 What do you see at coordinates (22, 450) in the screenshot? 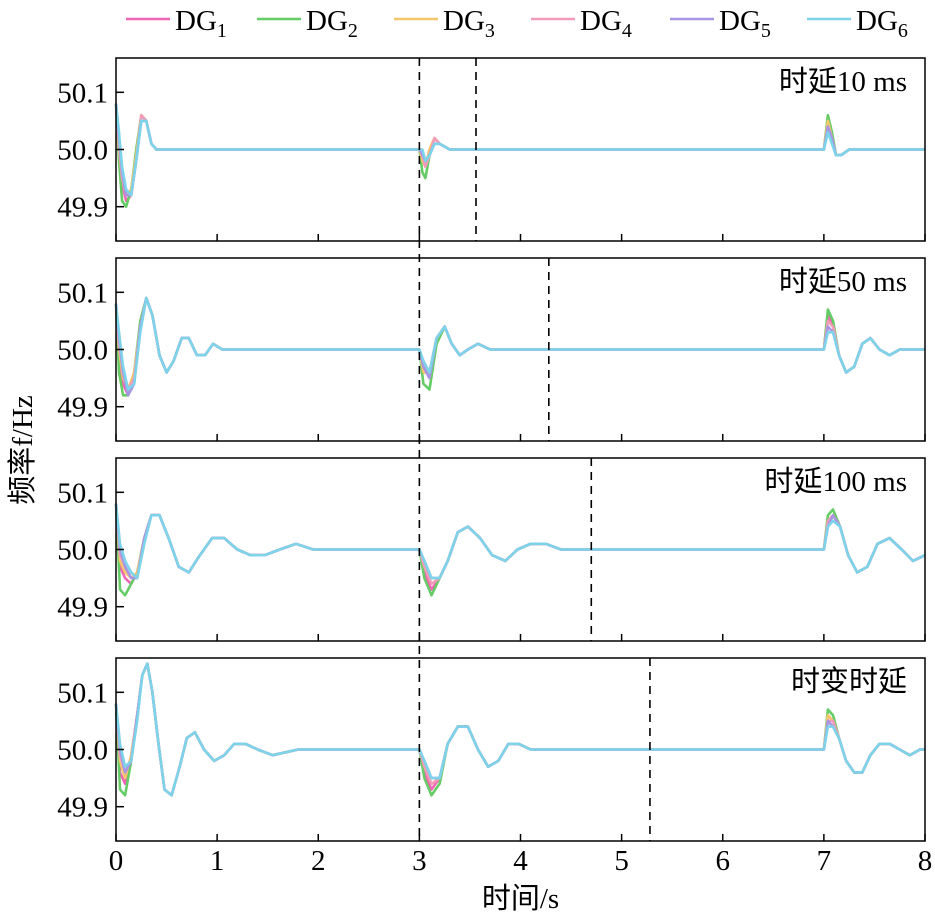
I see `y-axis-title: 频率f/Hz` at bounding box center [22, 450].